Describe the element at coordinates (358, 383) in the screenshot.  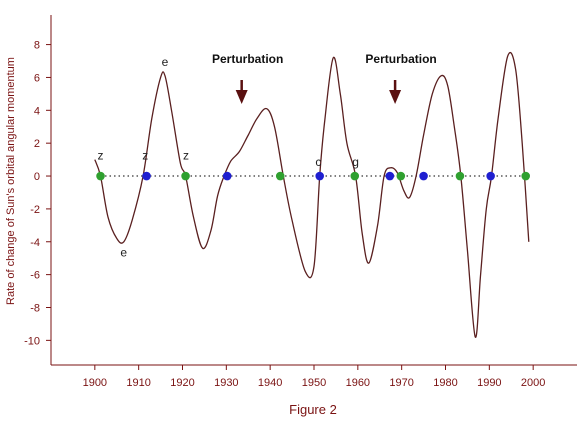
I see `x-tick-label: 1960` at that location.